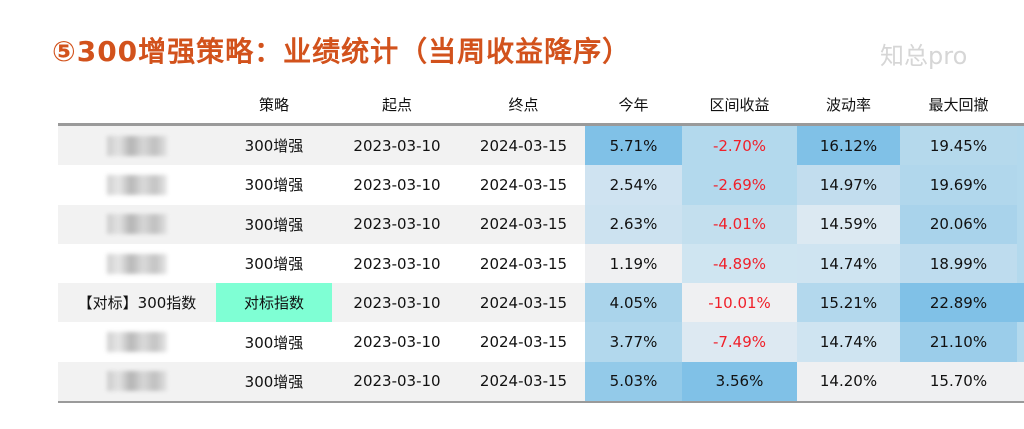 This screenshot has width=1024, height=429. Describe the element at coordinates (739, 146) in the screenshot. I see `cell-range: -2.70%` at that location.